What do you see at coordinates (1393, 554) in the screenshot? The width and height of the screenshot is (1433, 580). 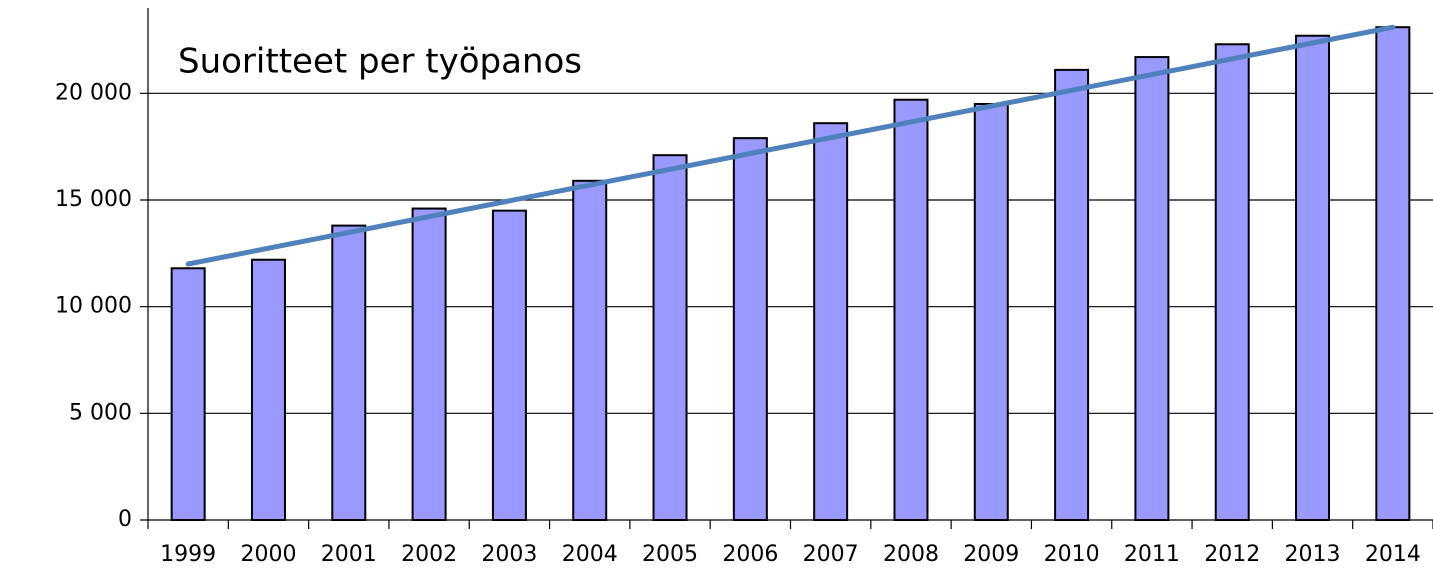 I see `x-tick-label: 2014` at bounding box center [1393, 554].